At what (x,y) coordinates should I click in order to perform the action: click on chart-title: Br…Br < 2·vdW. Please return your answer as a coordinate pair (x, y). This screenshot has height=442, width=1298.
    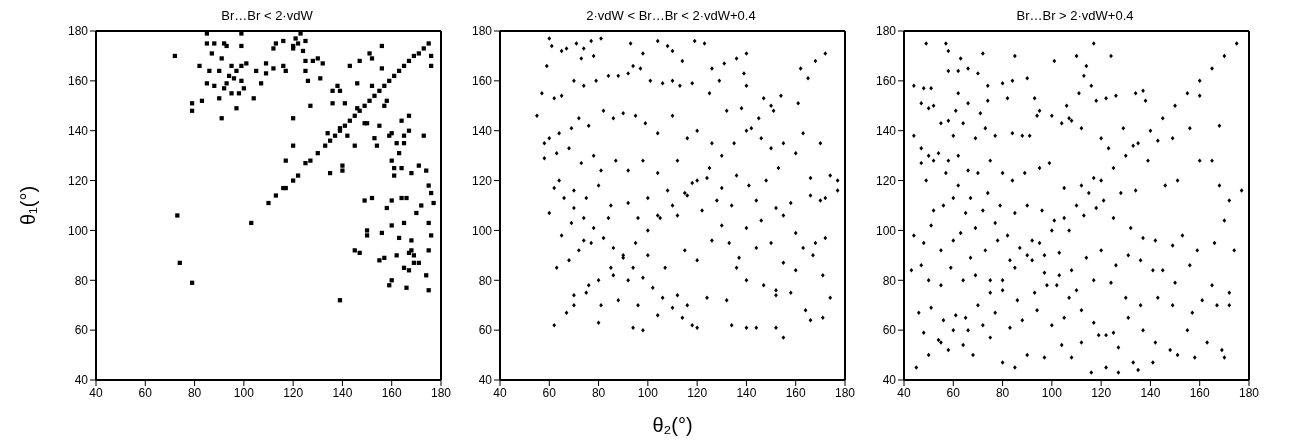
    Looking at the image, I should click on (267, 16).